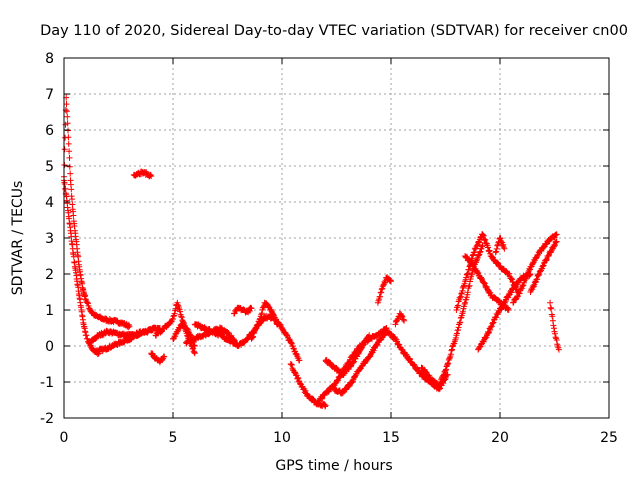 Image resolution: width=640 pixels, height=480 pixels. Describe the element at coordinates (49, 347) in the screenshot. I see `y-tick-label: 0` at that location.